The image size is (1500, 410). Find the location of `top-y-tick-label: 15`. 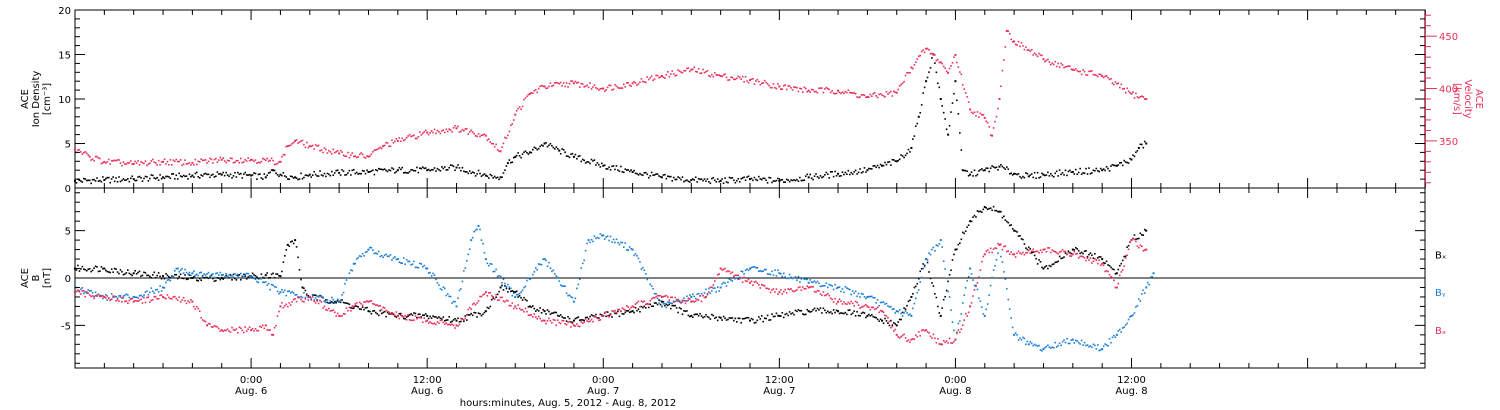

top-y-tick-label: 15 is located at coordinates (64, 56).